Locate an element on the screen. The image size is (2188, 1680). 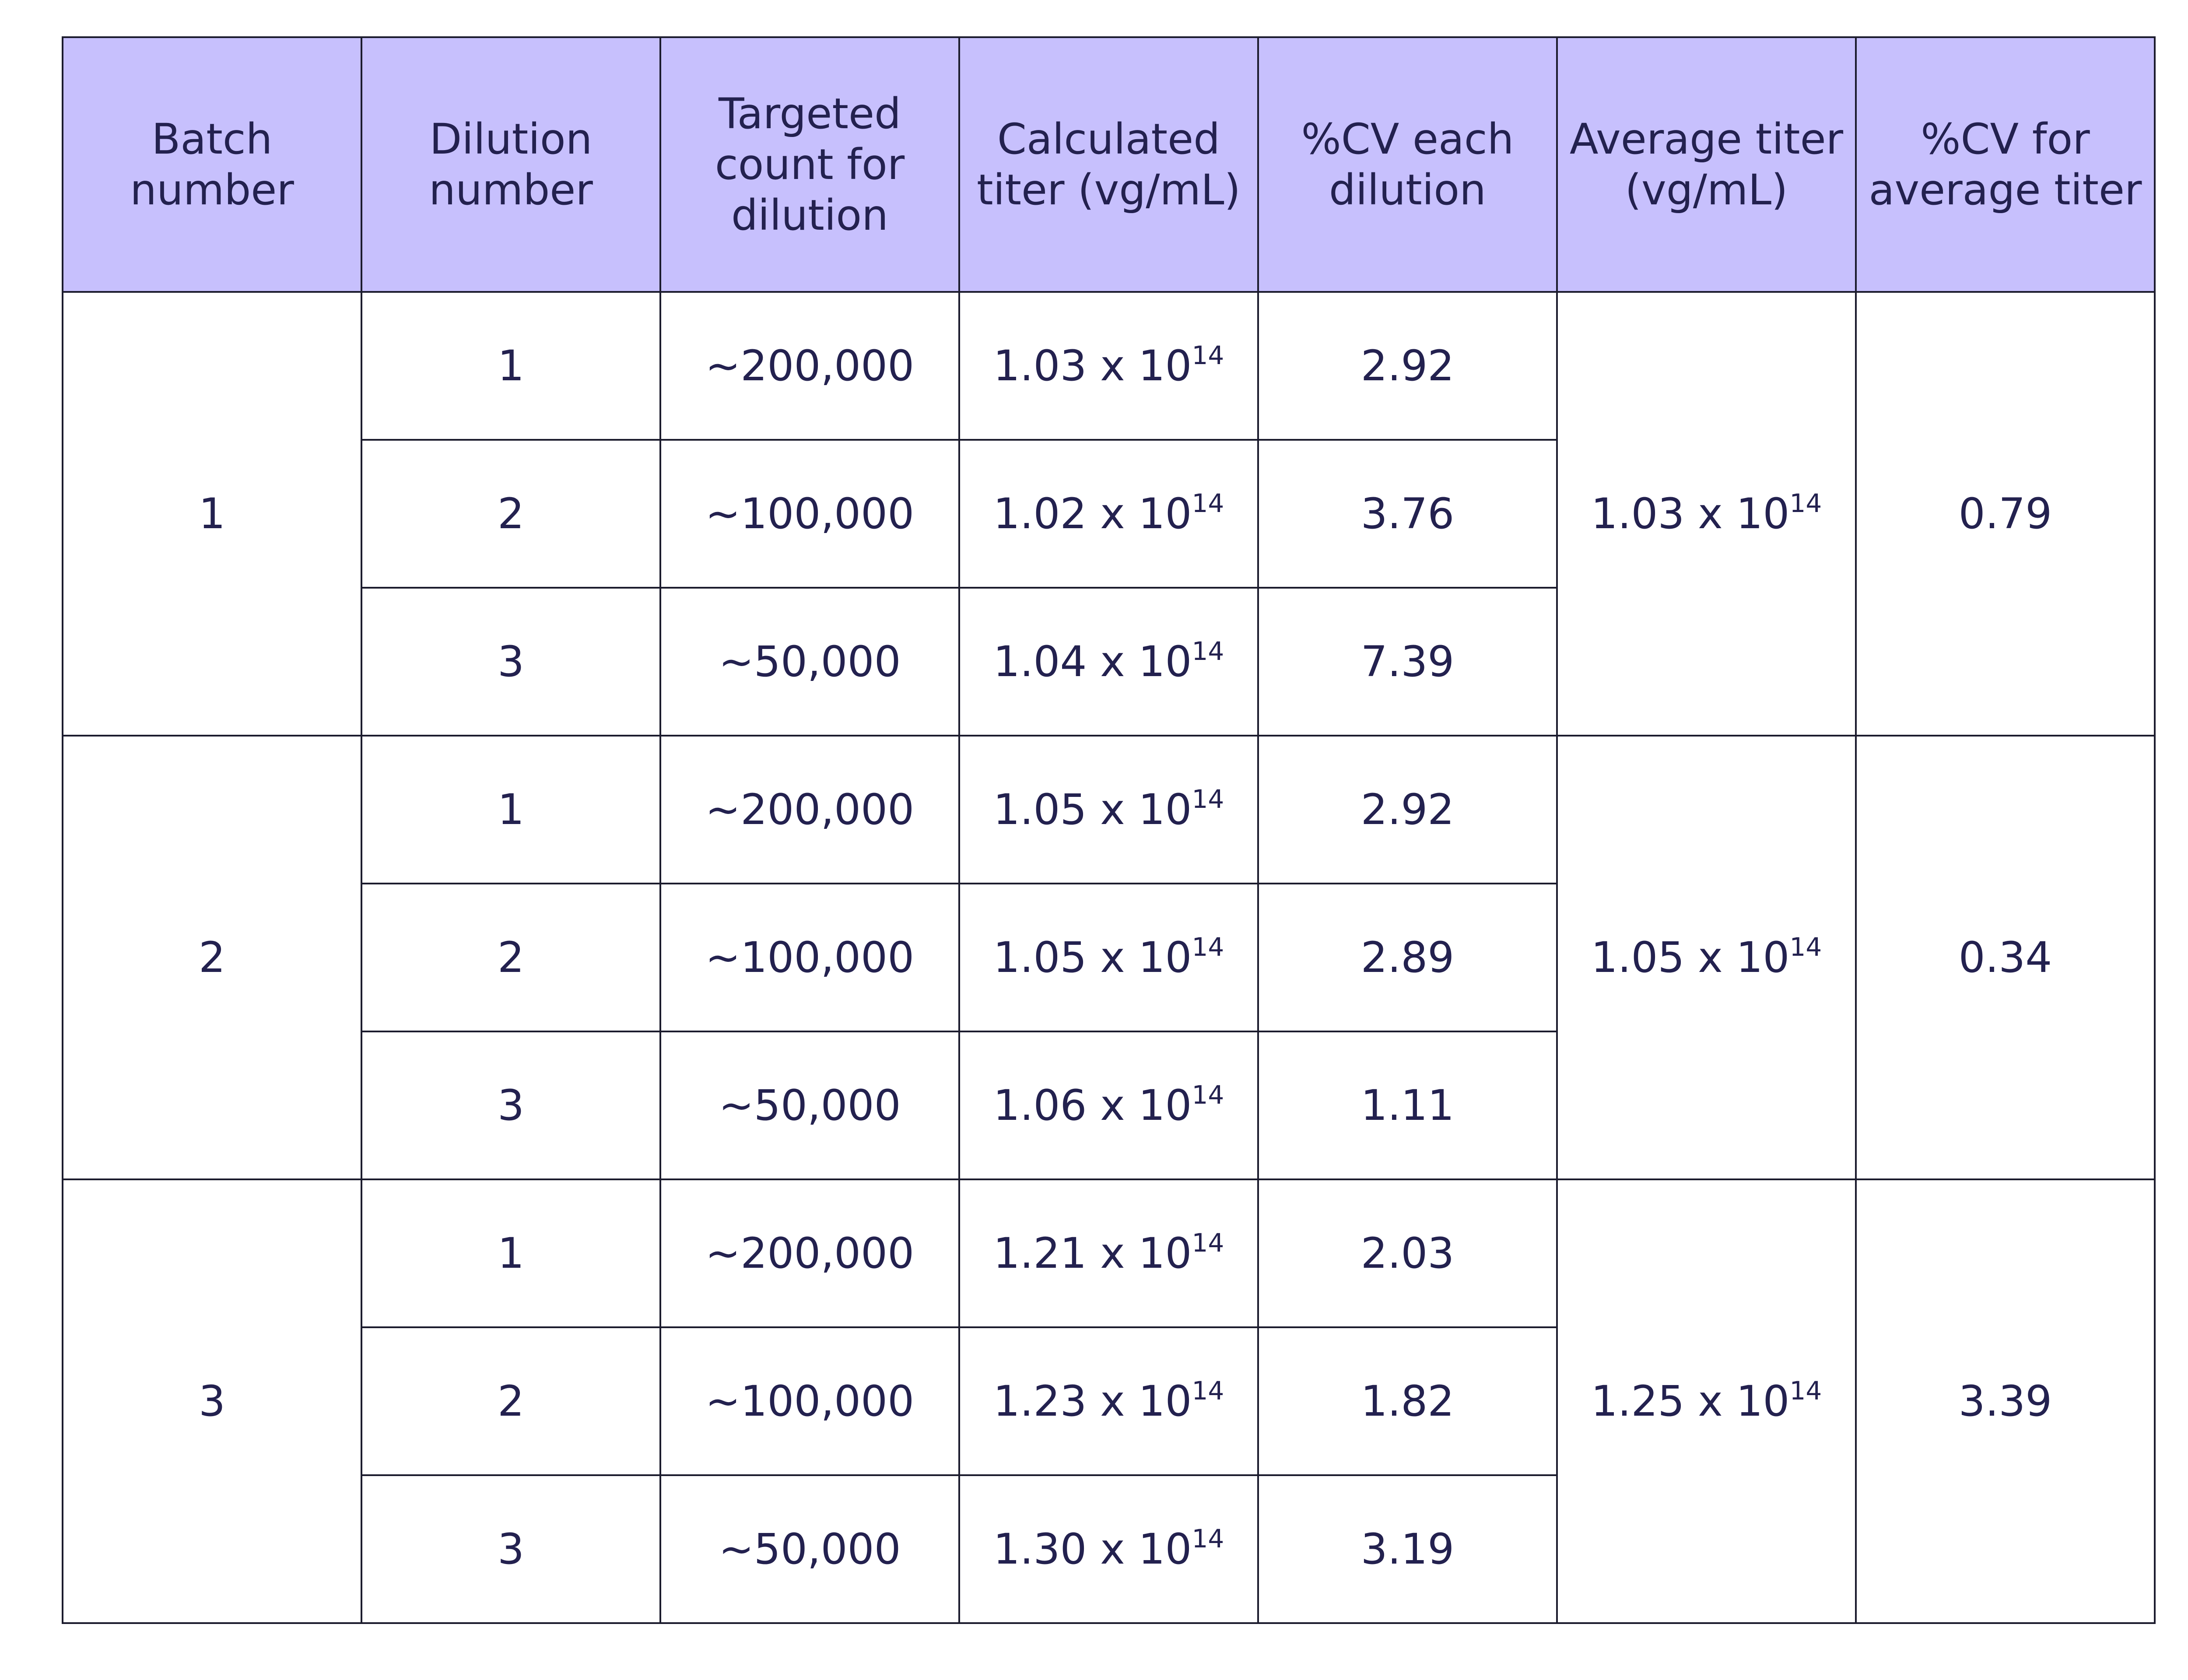
table-row: 3 ~50,000 1.06 x 1014 1.11 is located at coordinates (1109, 1106).